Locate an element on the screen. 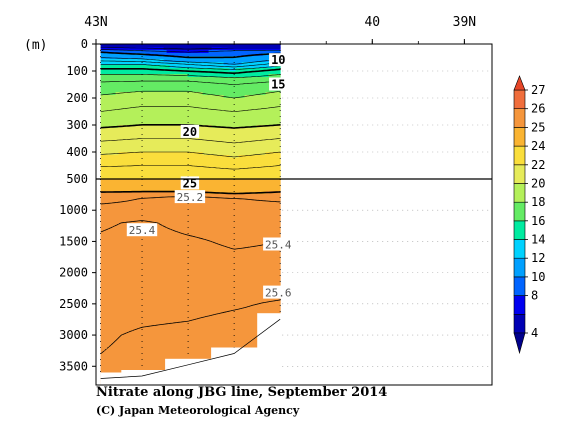 This screenshot has width=570, height=423. colorbar-tick-label-10: 25 is located at coordinates (538, 127).